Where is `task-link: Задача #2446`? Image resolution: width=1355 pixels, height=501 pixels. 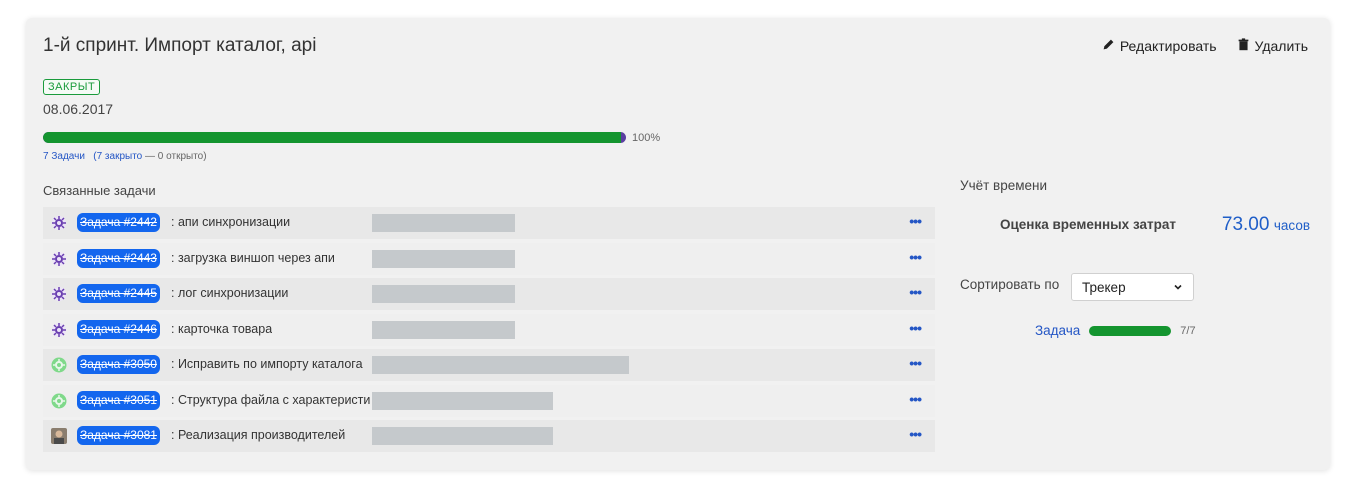 task-link: Задача #2446 is located at coordinates (118, 329).